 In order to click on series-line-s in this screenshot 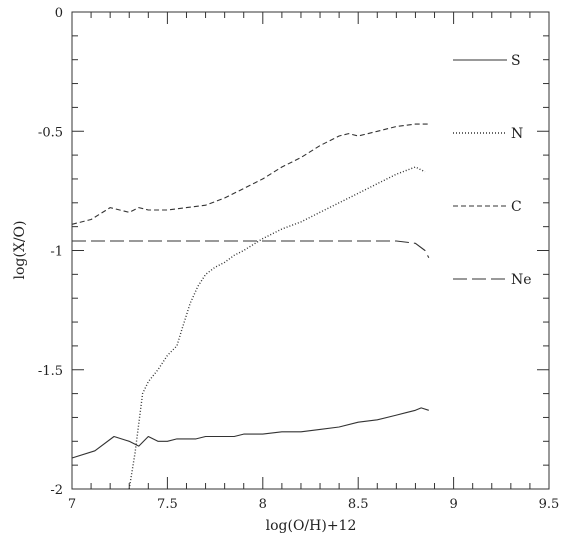, I will do `click(250, 433)`.